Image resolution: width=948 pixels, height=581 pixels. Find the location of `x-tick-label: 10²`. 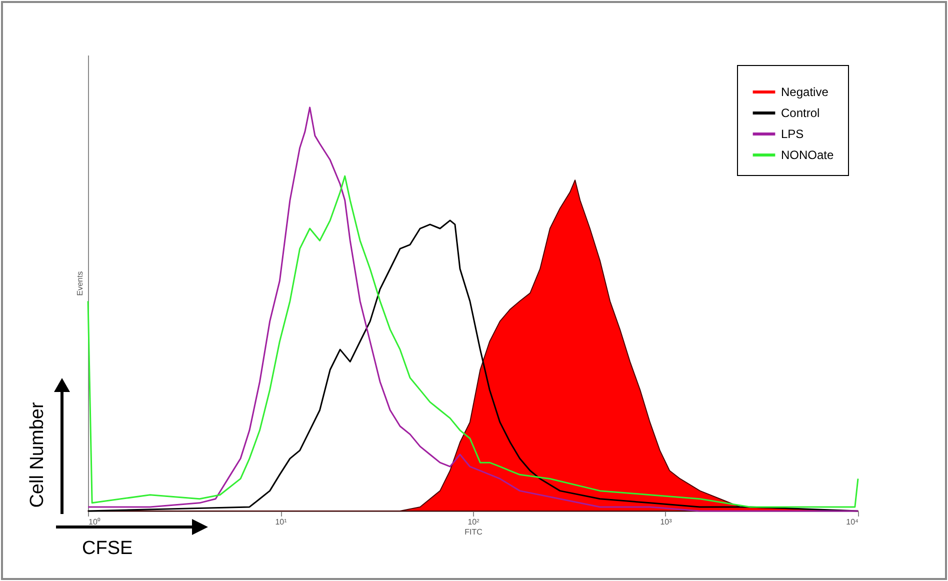

x-tick-label: 10² is located at coordinates (474, 522).